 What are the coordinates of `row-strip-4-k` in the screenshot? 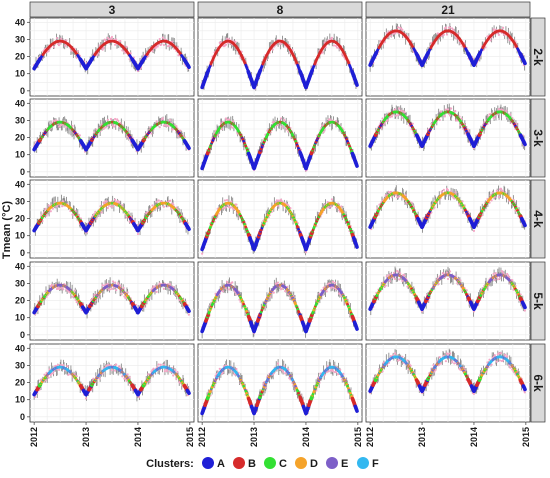 It's located at (538, 219).